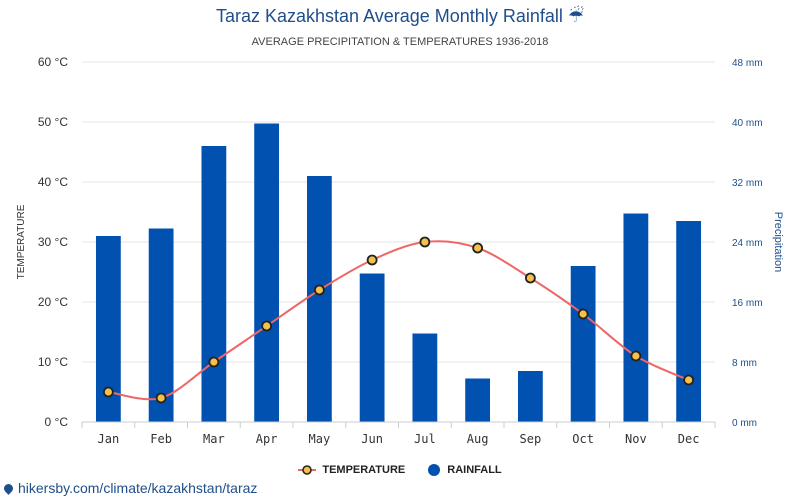 The height and width of the screenshot is (500, 800). Describe the element at coordinates (364, 470) in the screenshot. I see `legend-label-temperature: TEMPERATURE` at that location.